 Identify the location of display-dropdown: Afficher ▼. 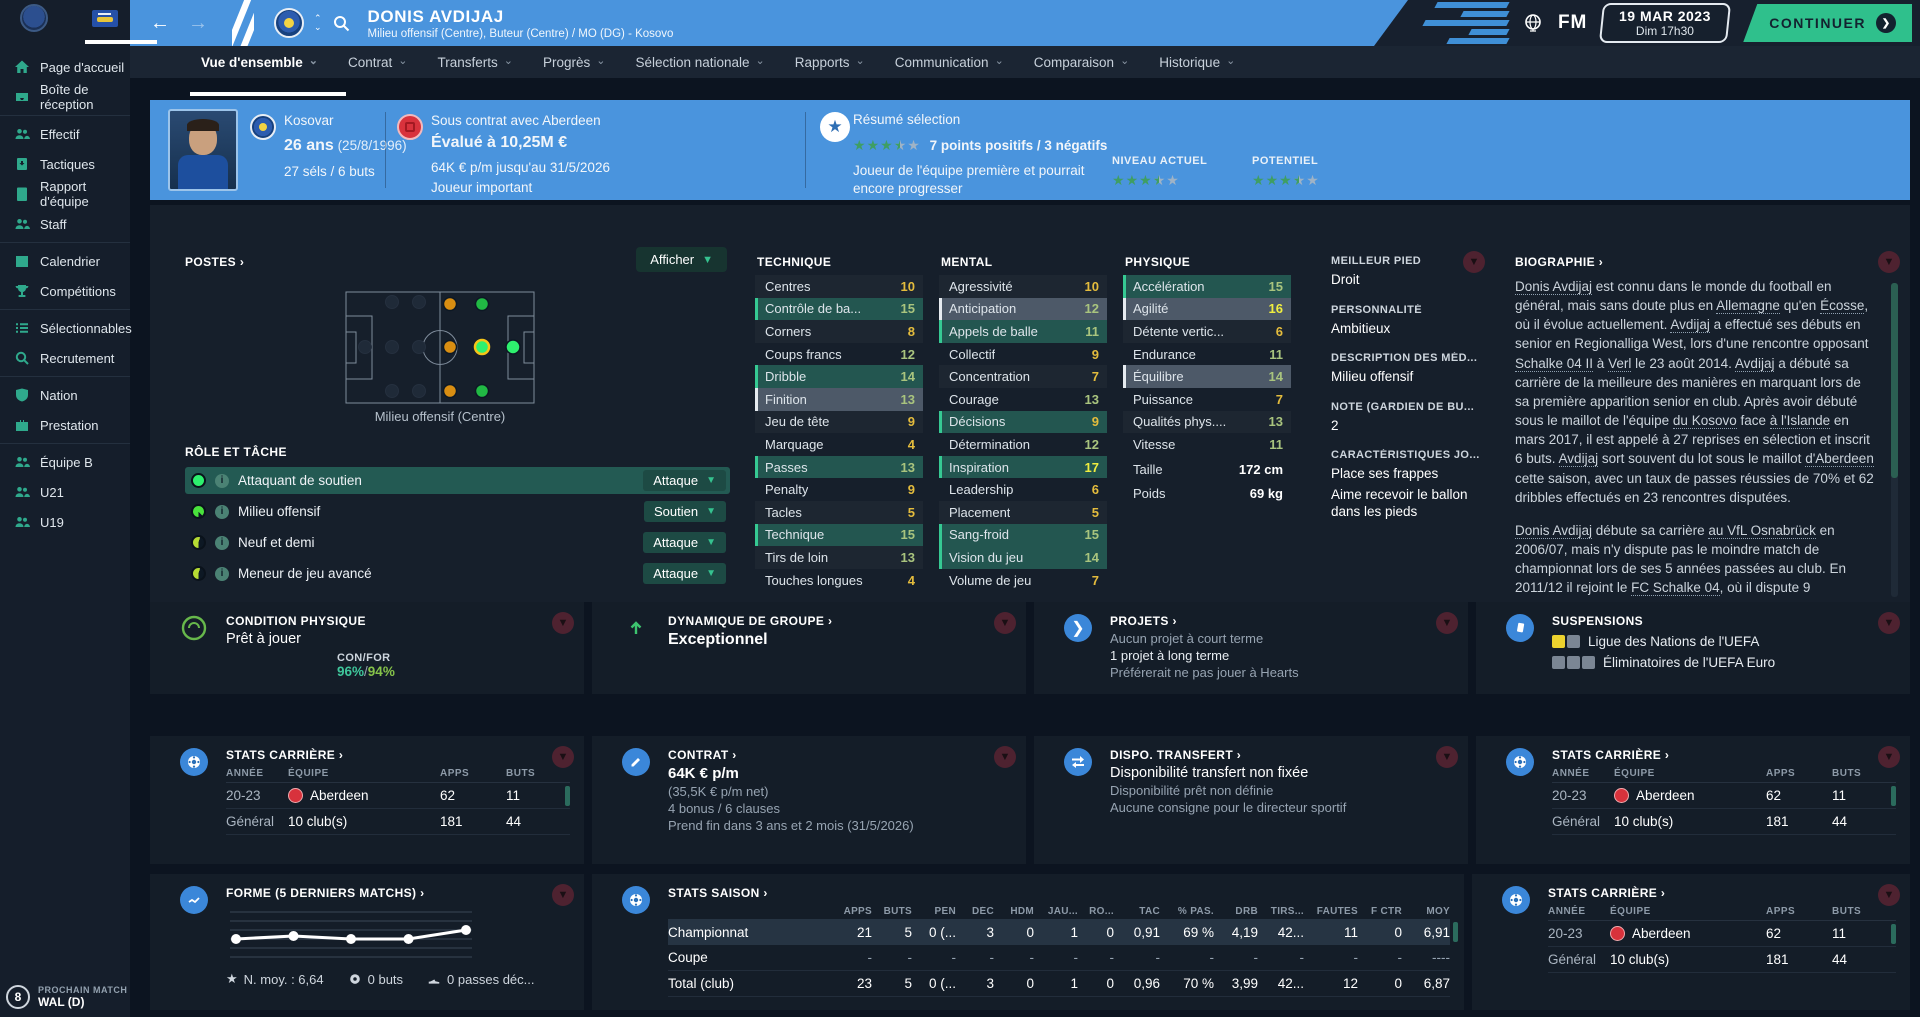
(681, 259).